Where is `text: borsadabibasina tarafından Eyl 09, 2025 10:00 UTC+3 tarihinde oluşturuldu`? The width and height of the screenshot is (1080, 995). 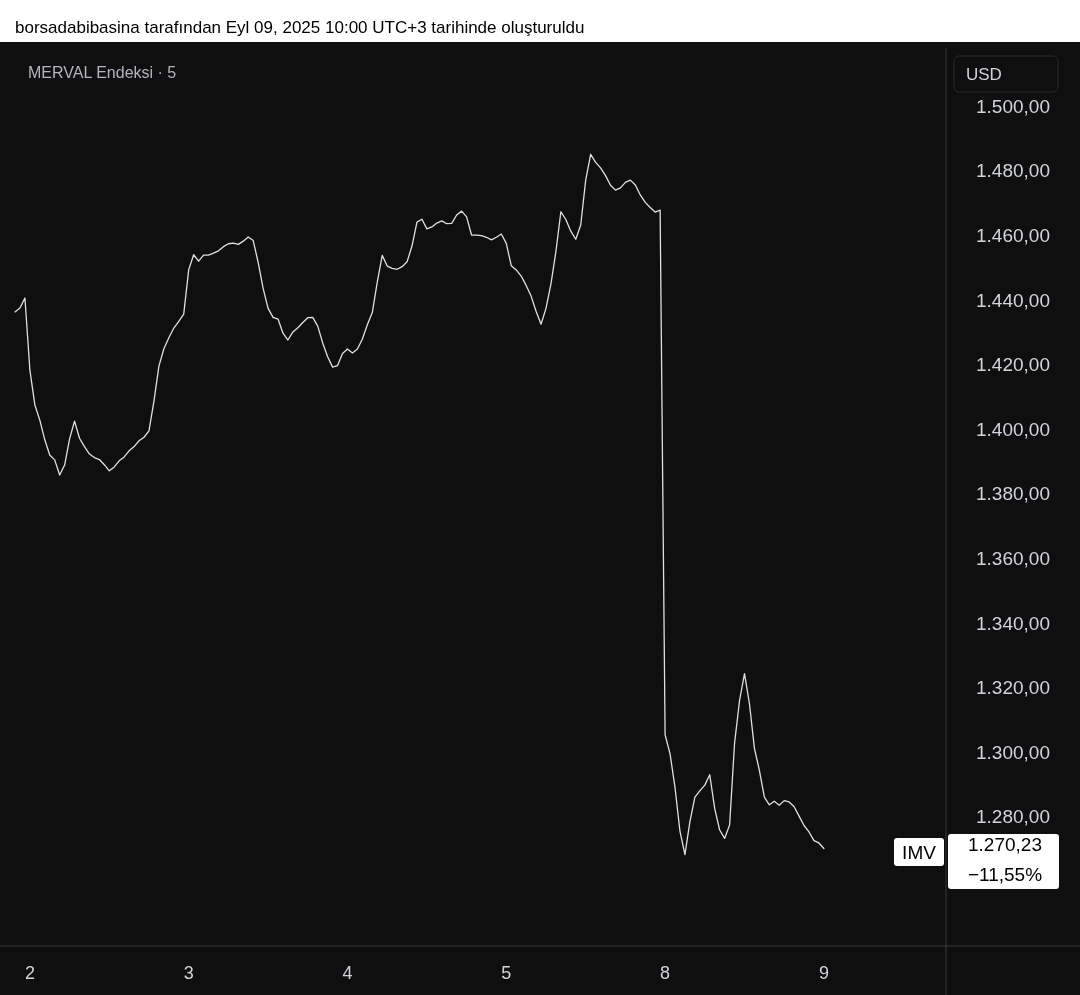 text: borsadabibasina tarafından Eyl 09, 2025 10:00 UTC+3 tarihinde oluşturuldu is located at coordinates (300, 27).